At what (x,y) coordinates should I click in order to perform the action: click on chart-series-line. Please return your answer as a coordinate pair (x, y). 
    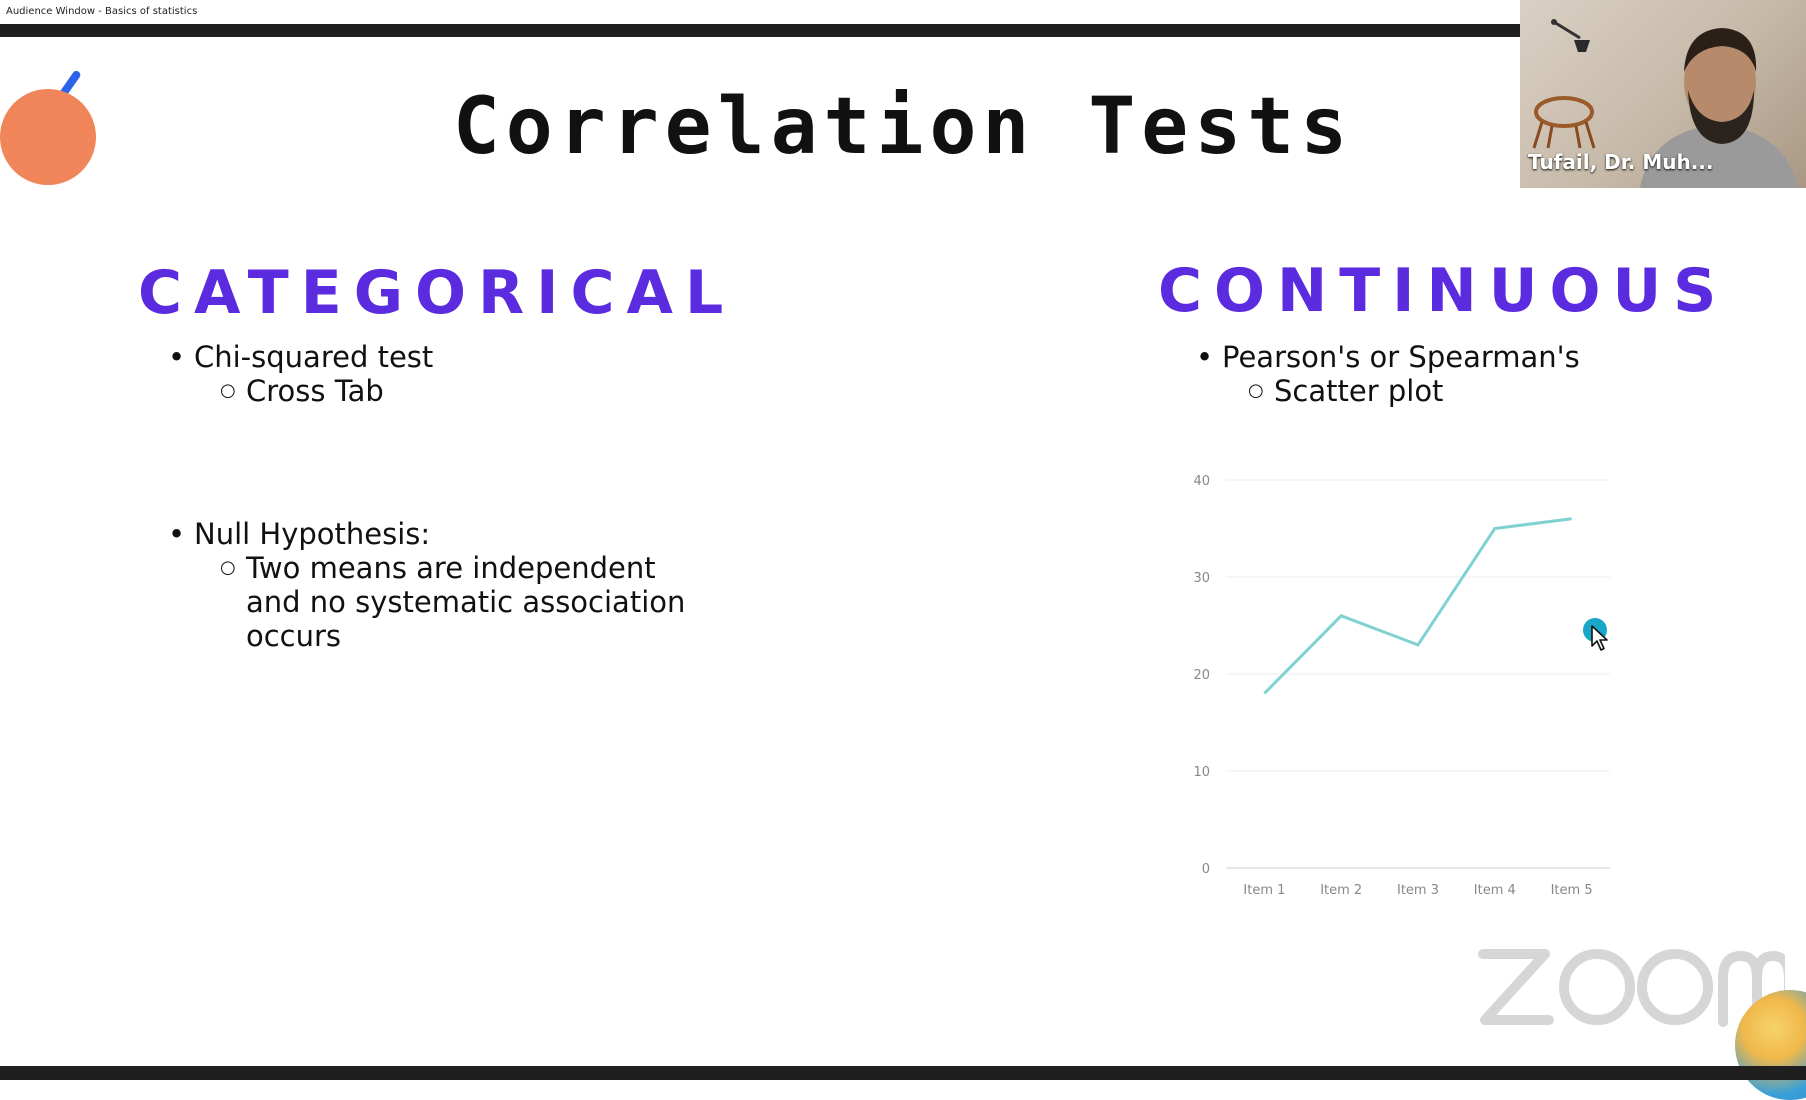
    Looking at the image, I should click on (1417, 606).